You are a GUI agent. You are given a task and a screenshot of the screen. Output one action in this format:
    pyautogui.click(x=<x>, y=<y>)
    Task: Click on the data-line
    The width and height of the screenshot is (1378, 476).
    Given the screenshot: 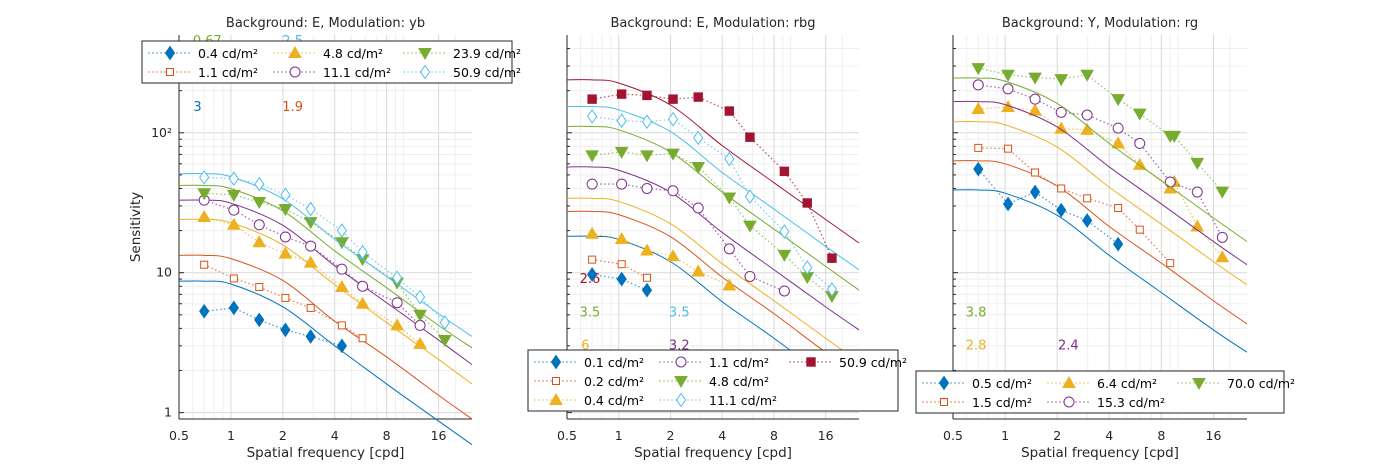 What is the action you would take?
    pyautogui.click(x=660, y=260)
    